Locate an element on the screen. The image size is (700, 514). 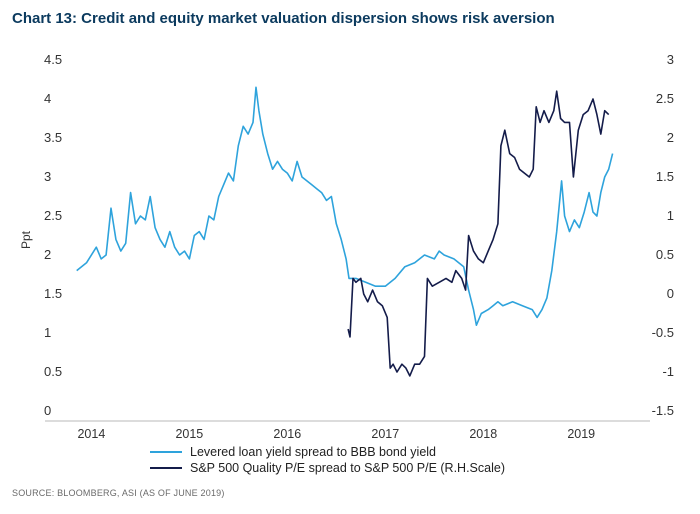
right-axis-ticks: 3 2.5 2 1.5 1 0.5 0 -0.5 -1 -1.5 is located at coordinates (663, 235).